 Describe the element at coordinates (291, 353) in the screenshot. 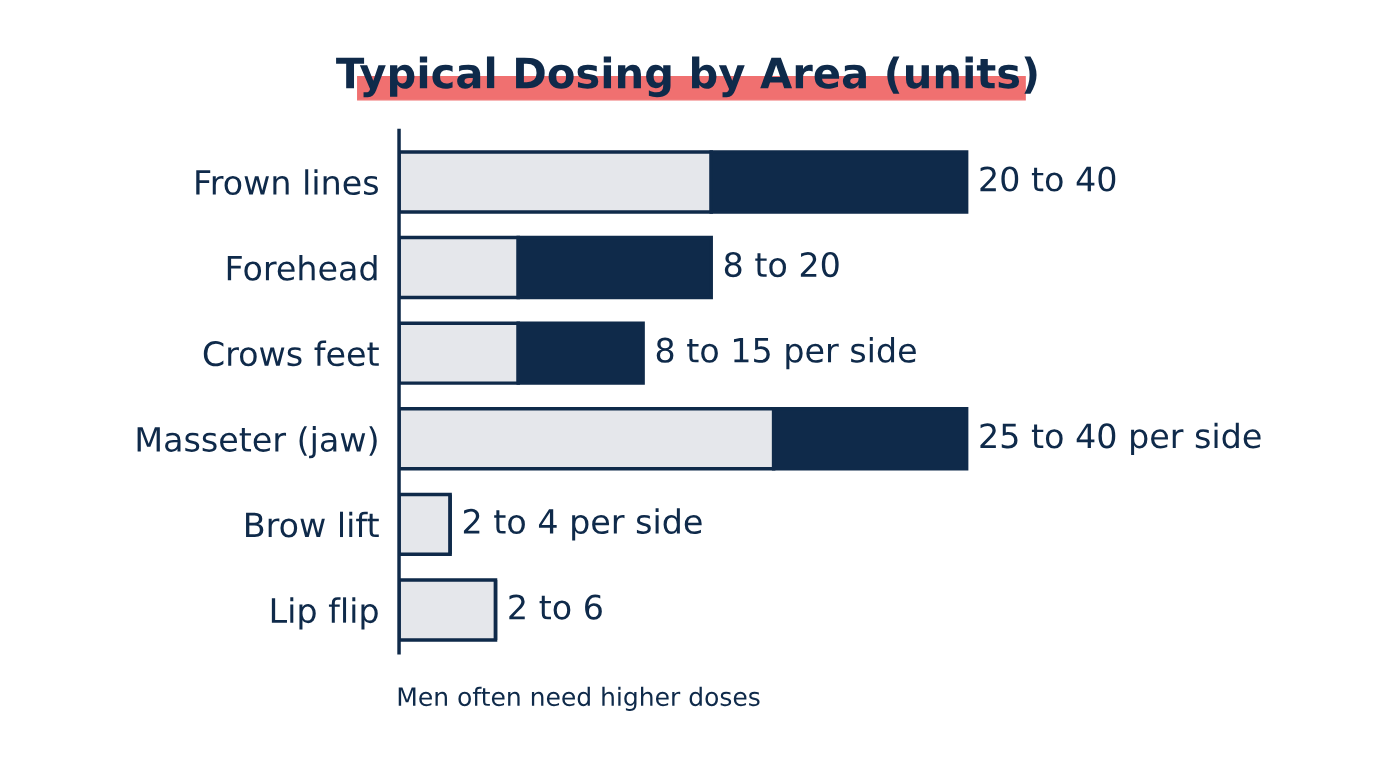

I see `y-tick-label: Crows feet` at that location.